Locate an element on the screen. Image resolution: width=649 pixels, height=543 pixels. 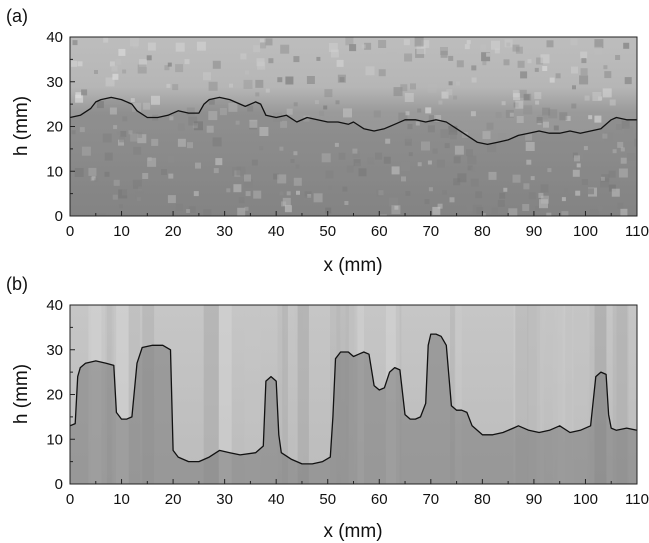
interface-line-a is located at coordinates (353, 121).